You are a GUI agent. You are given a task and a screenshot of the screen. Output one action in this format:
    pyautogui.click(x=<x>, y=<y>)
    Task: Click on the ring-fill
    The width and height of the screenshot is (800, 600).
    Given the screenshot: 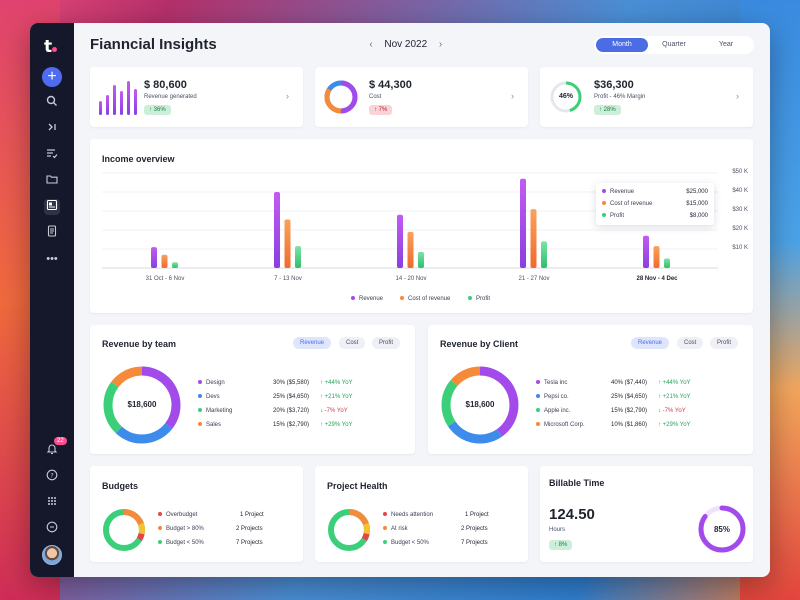 What is the action you would take?
    pyautogui.click(x=722, y=529)
    